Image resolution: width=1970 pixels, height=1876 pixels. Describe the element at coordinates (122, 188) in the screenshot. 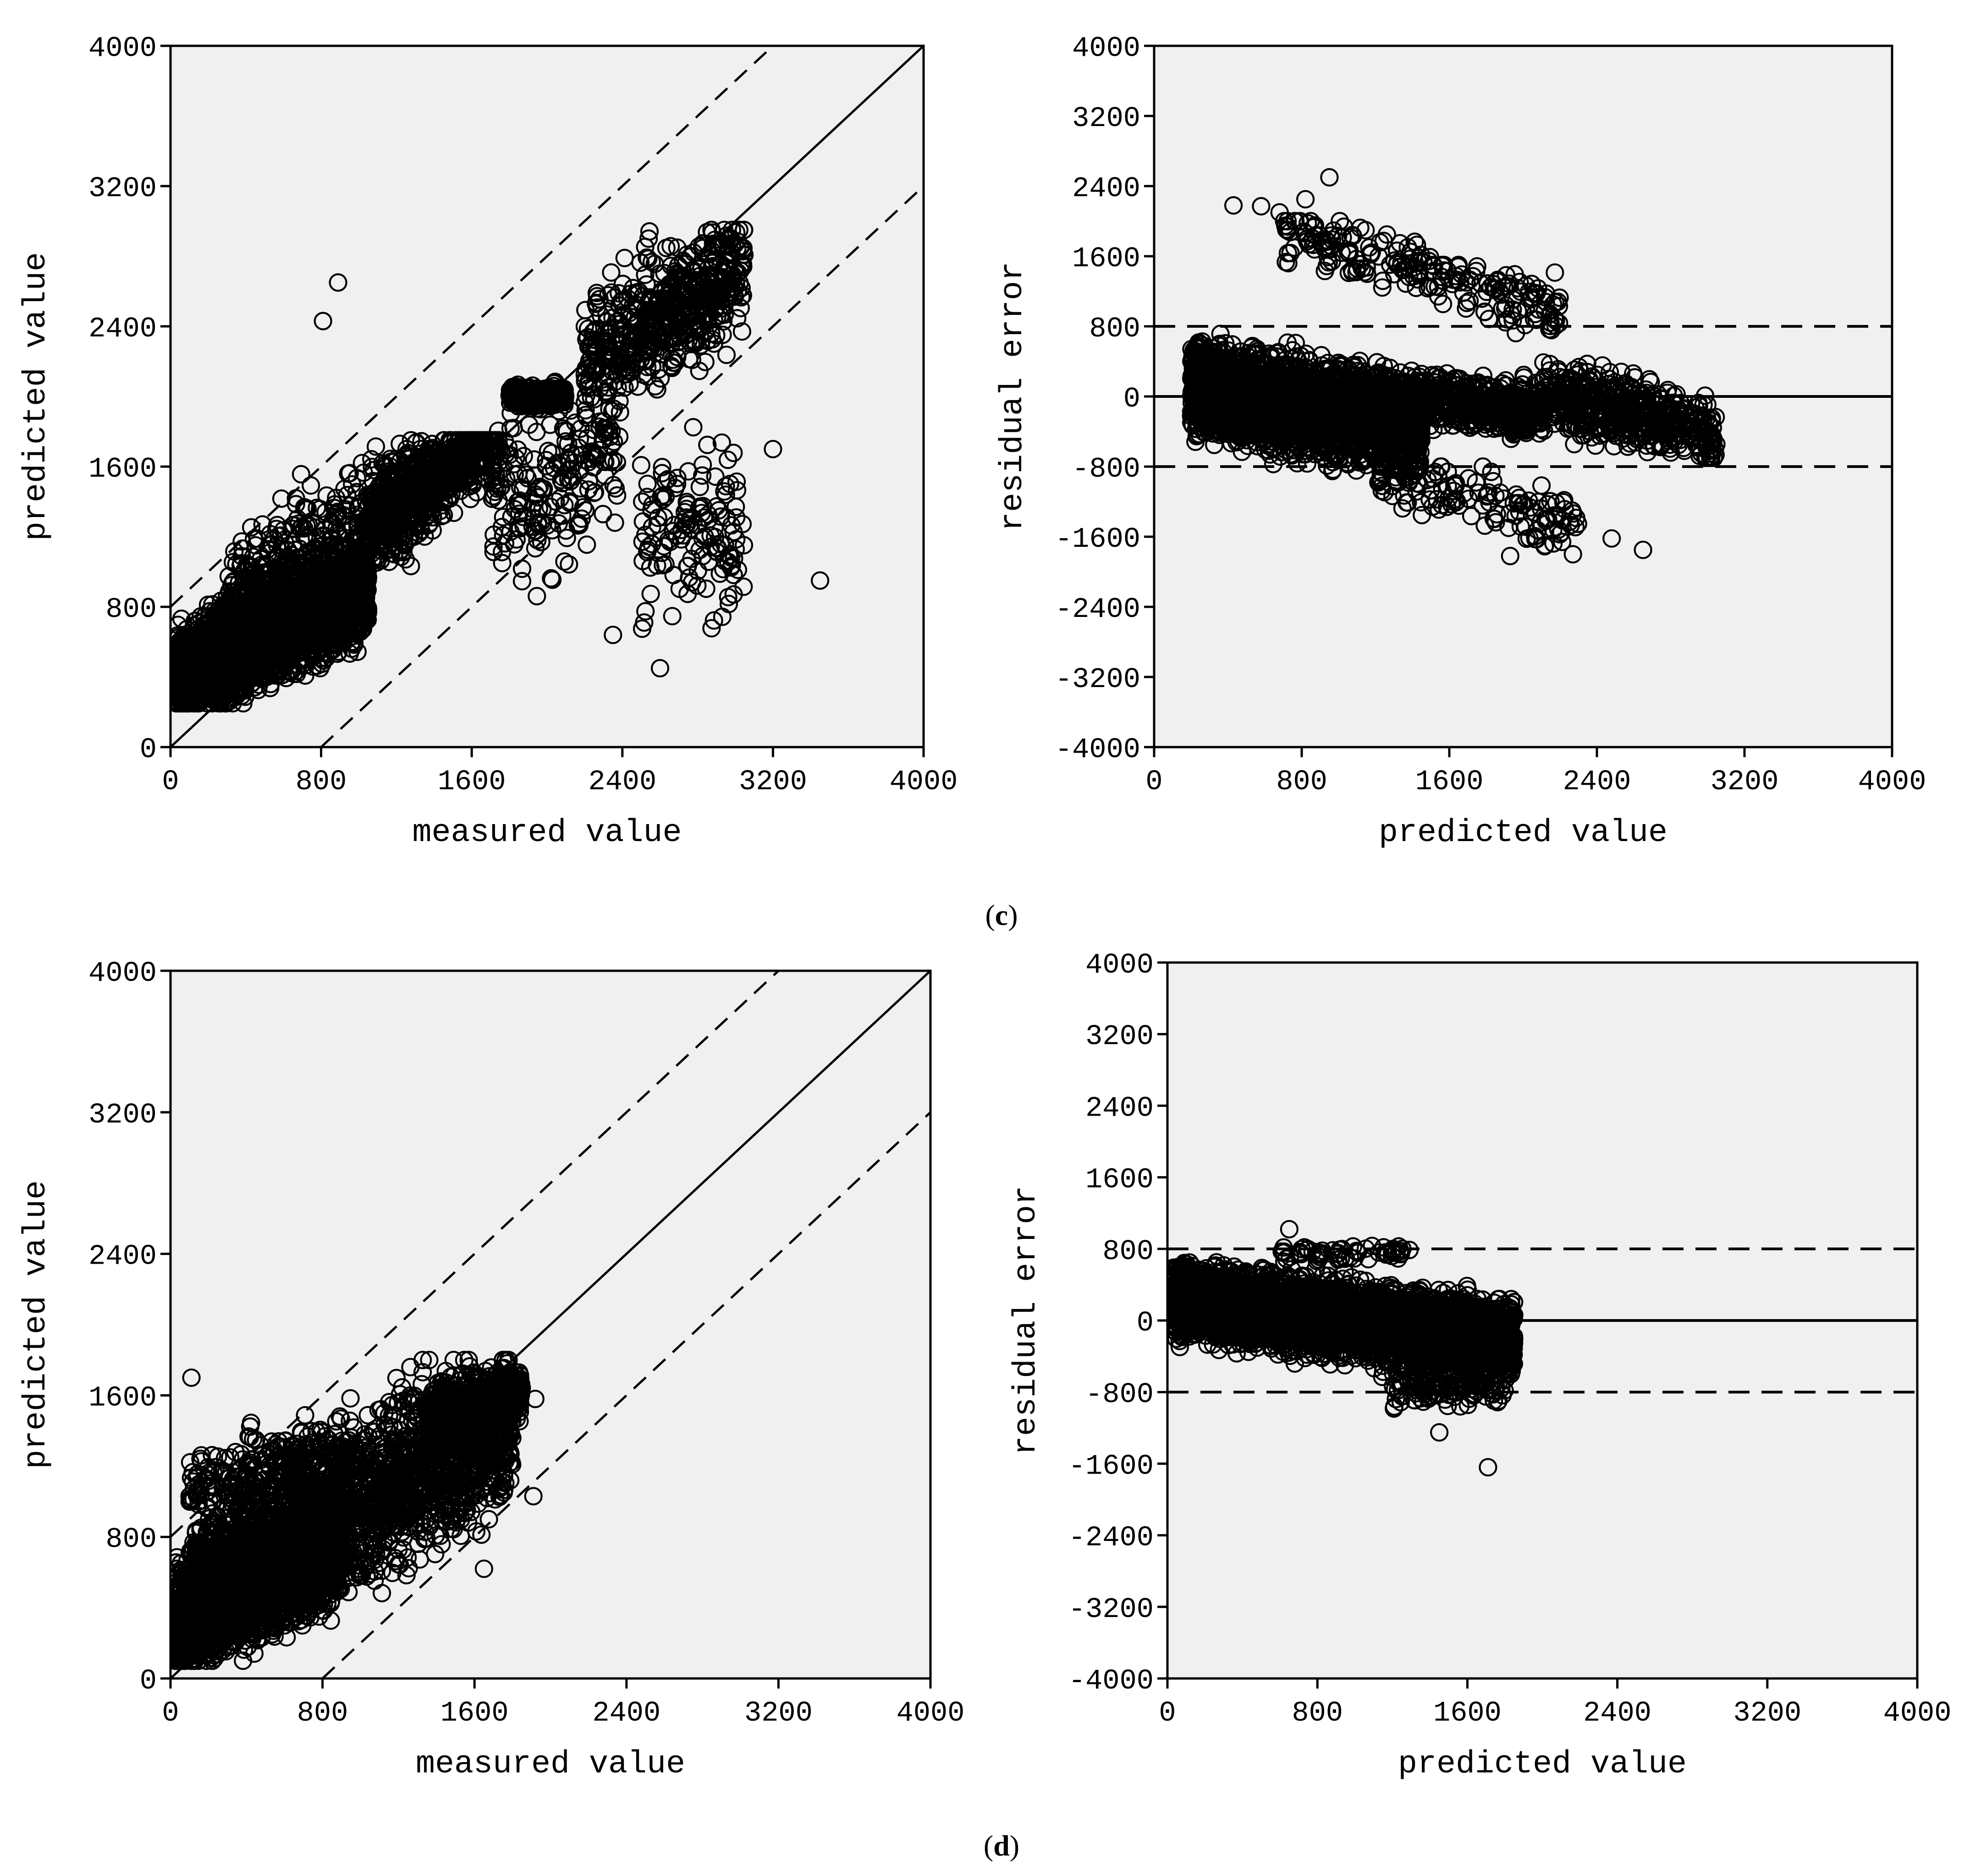

I see `y-tick-label: 3200` at that location.